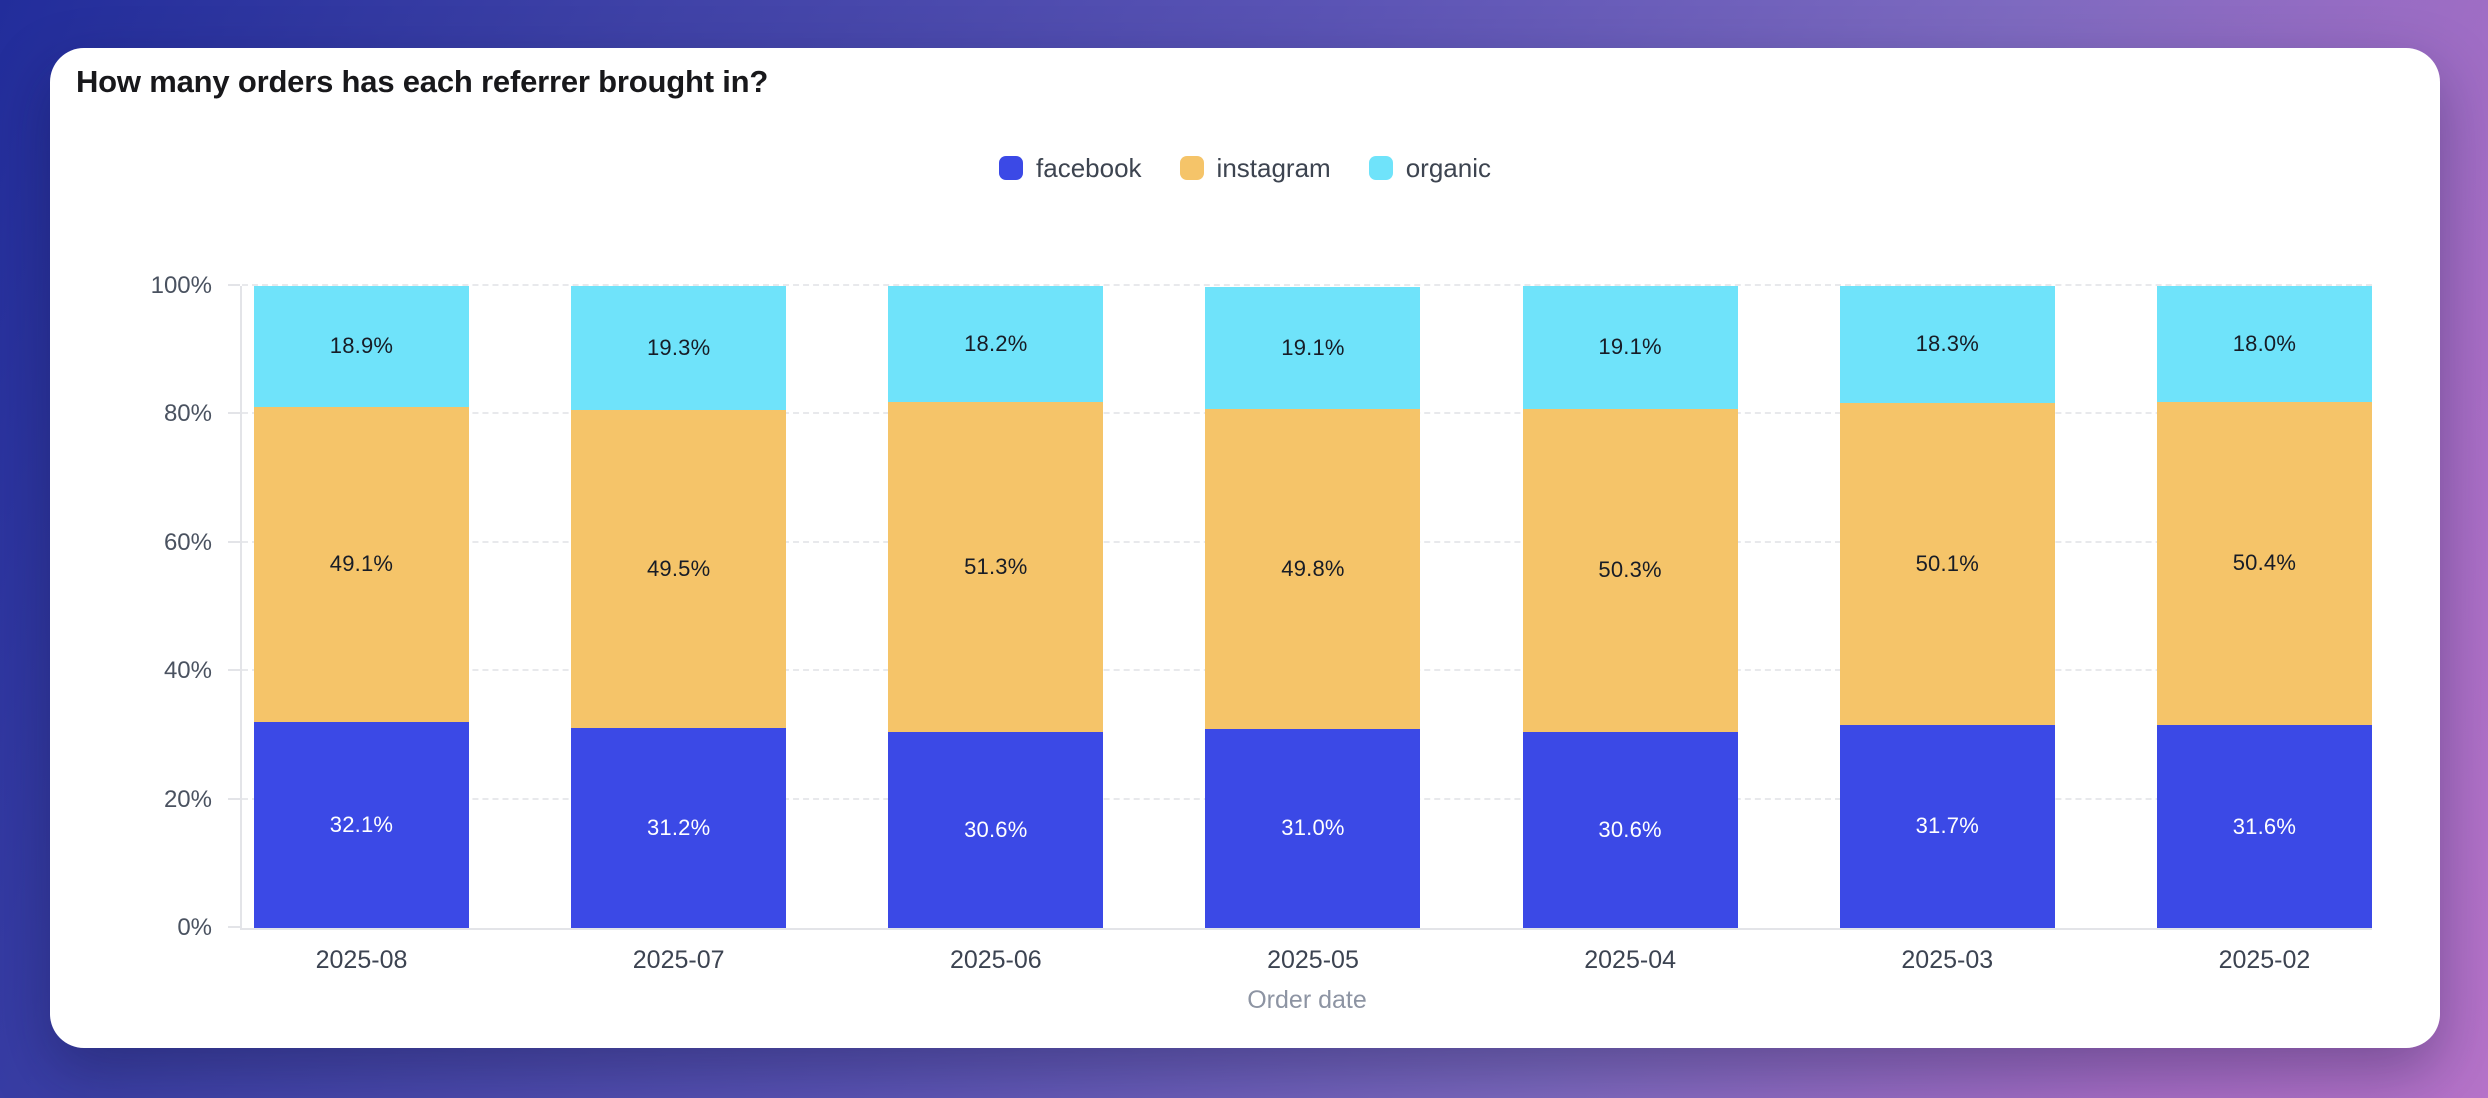  Describe the element at coordinates (1273, 167) in the screenshot. I see `legend-item-label: instagram` at that location.